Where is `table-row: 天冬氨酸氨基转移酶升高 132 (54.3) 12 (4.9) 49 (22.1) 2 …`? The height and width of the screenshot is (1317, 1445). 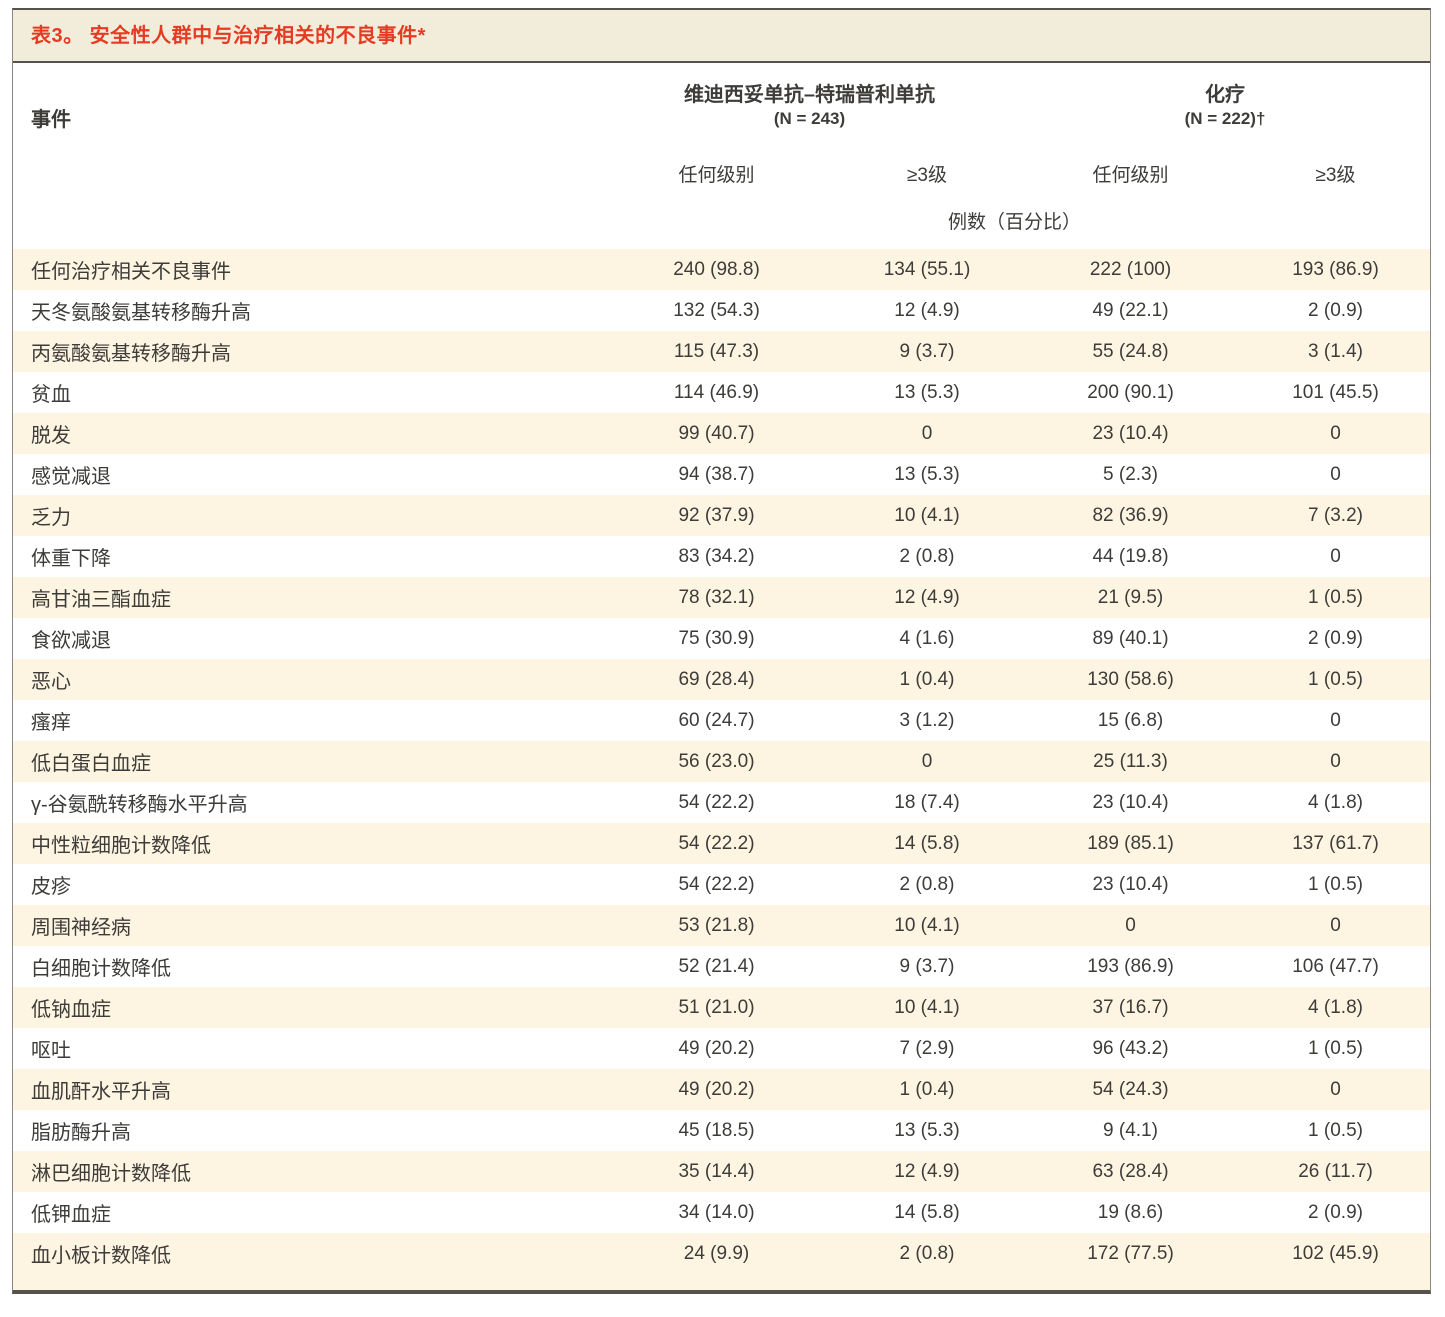
table-row: 天冬氨酸氨基转移酶升高 132 (54.3) 12 (4.9) 49 (22.1) 2 … is located at coordinates (721, 310).